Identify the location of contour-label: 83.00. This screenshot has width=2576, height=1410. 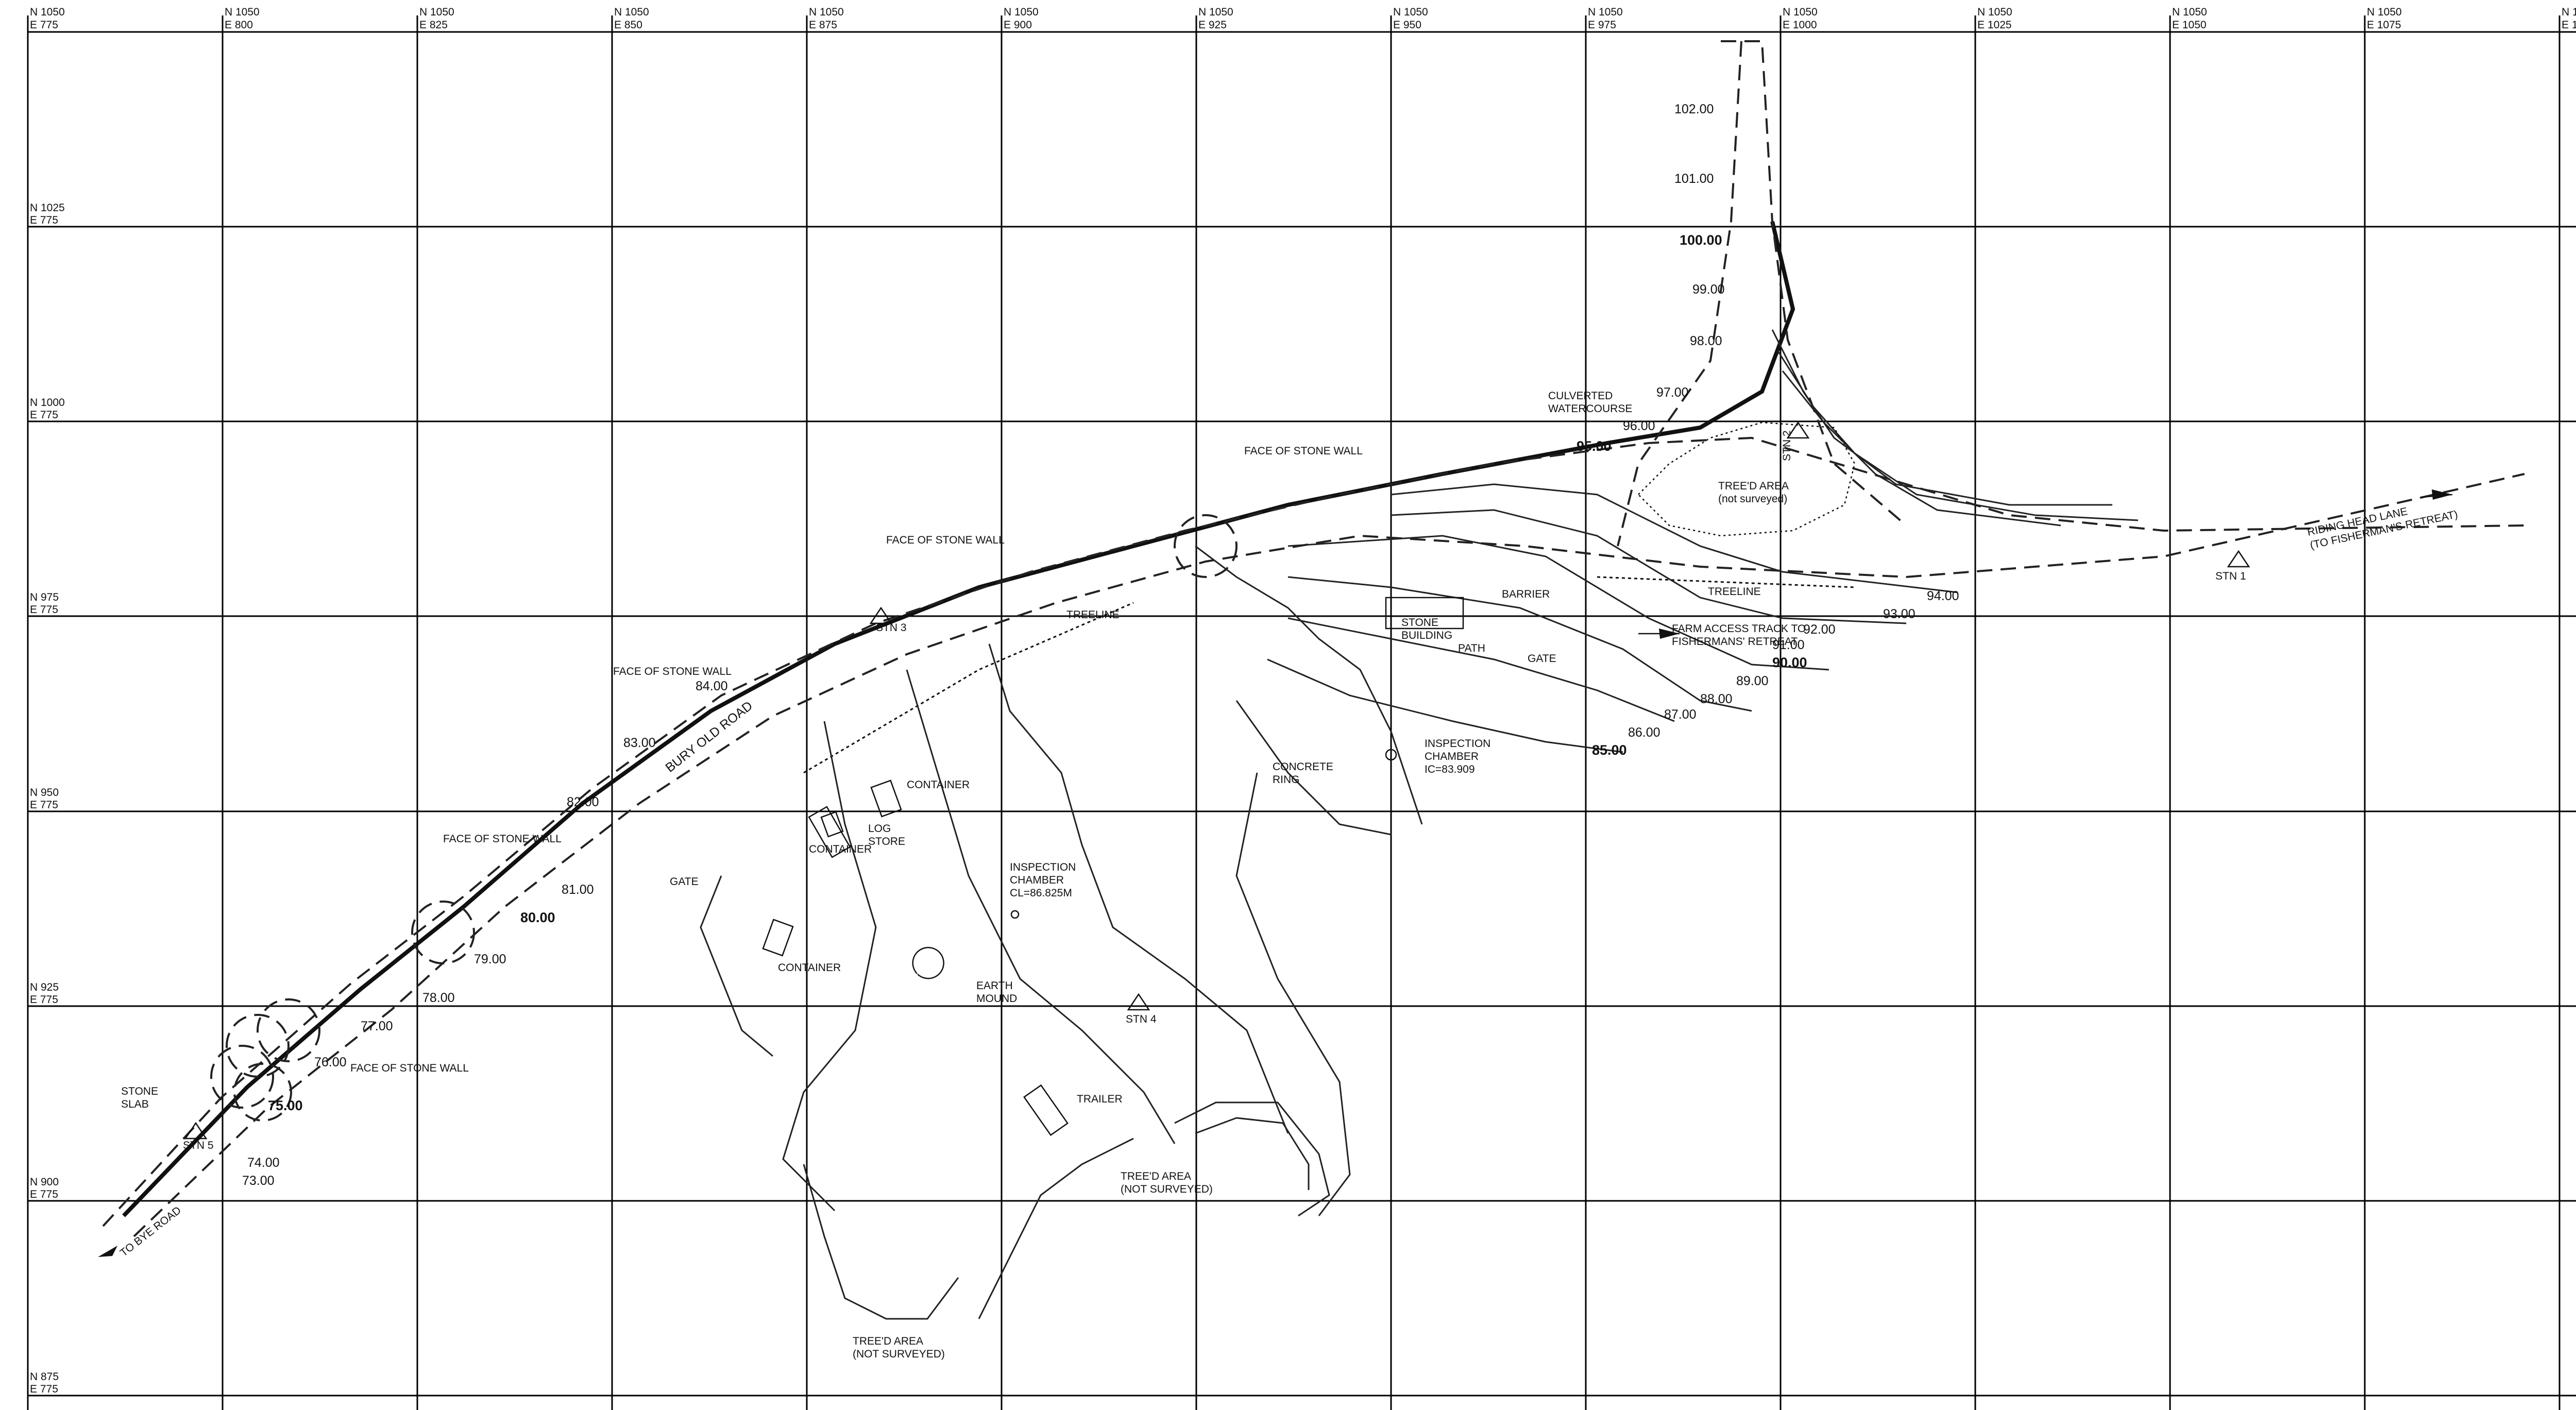
(639, 743).